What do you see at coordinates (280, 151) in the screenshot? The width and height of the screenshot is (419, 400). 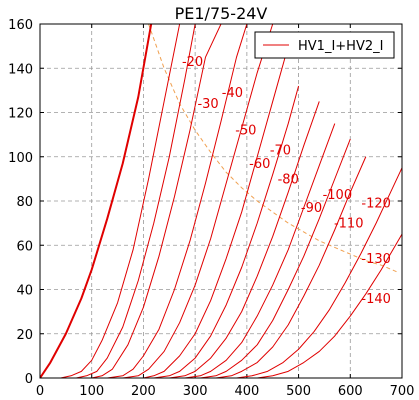 I see `curve-label: -70` at bounding box center [280, 151].